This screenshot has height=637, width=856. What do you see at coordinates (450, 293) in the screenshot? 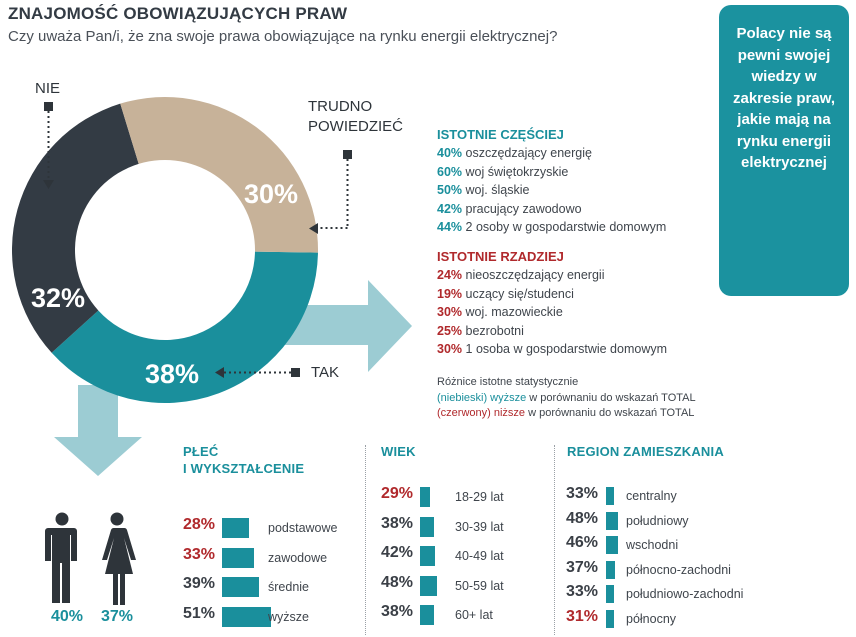
I see `lower-pct: 19%` at bounding box center [450, 293].